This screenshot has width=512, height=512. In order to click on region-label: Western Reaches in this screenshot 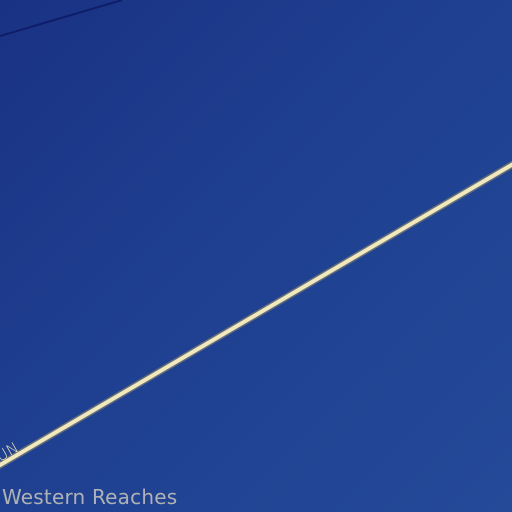, I will do `click(90, 497)`.